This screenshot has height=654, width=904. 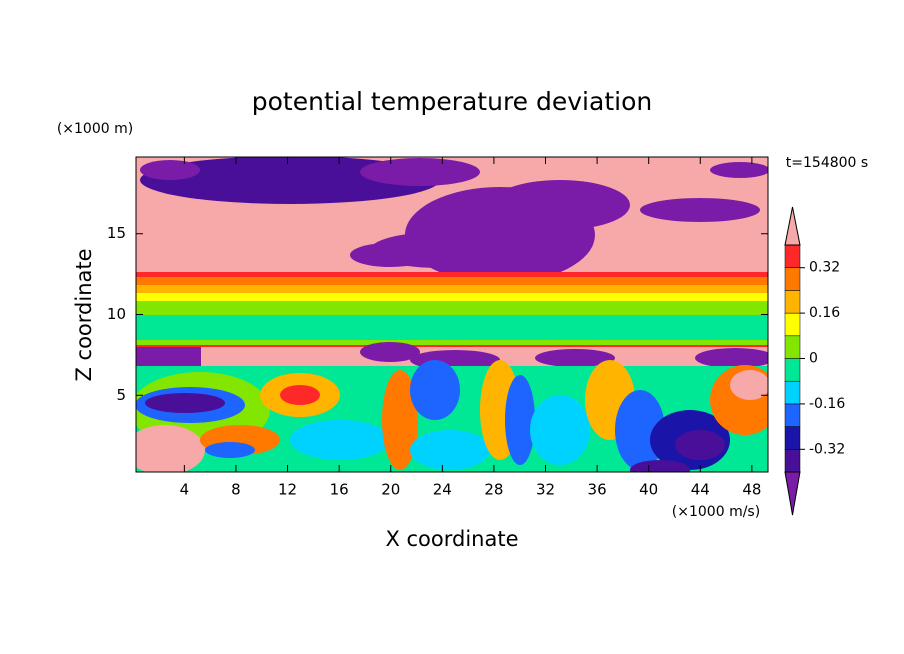 What do you see at coordinates (339, 490) in the screenshot?
I see `x-tick-label: 16` at bounding box center [339, 490].